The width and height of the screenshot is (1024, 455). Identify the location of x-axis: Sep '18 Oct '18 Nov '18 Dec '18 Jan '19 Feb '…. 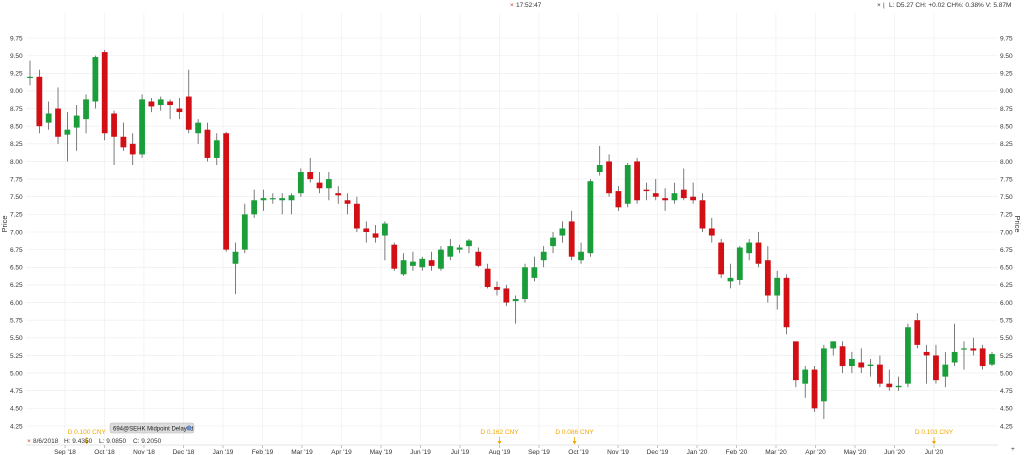
(512, 449).